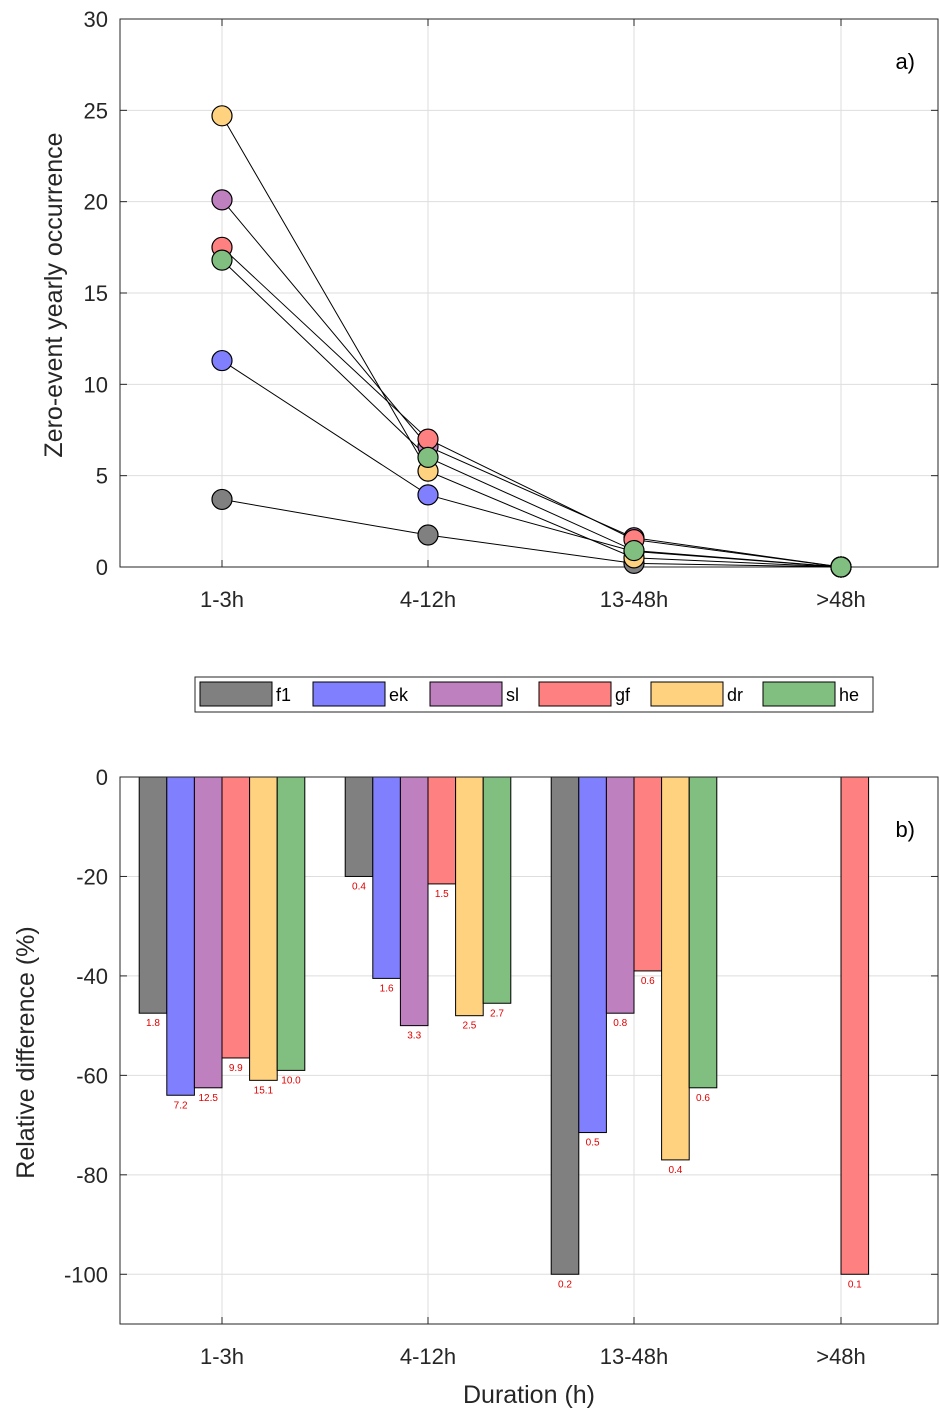 The image size is (940, 1415). I want to click on legend-label-gf: gf, so click(623, 695).